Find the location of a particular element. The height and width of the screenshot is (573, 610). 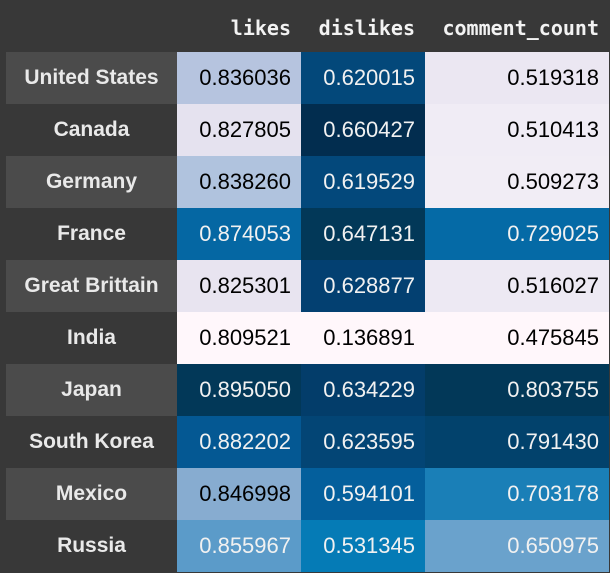

column-header-dislikes: dislikes is located at coordinates (363, 28).